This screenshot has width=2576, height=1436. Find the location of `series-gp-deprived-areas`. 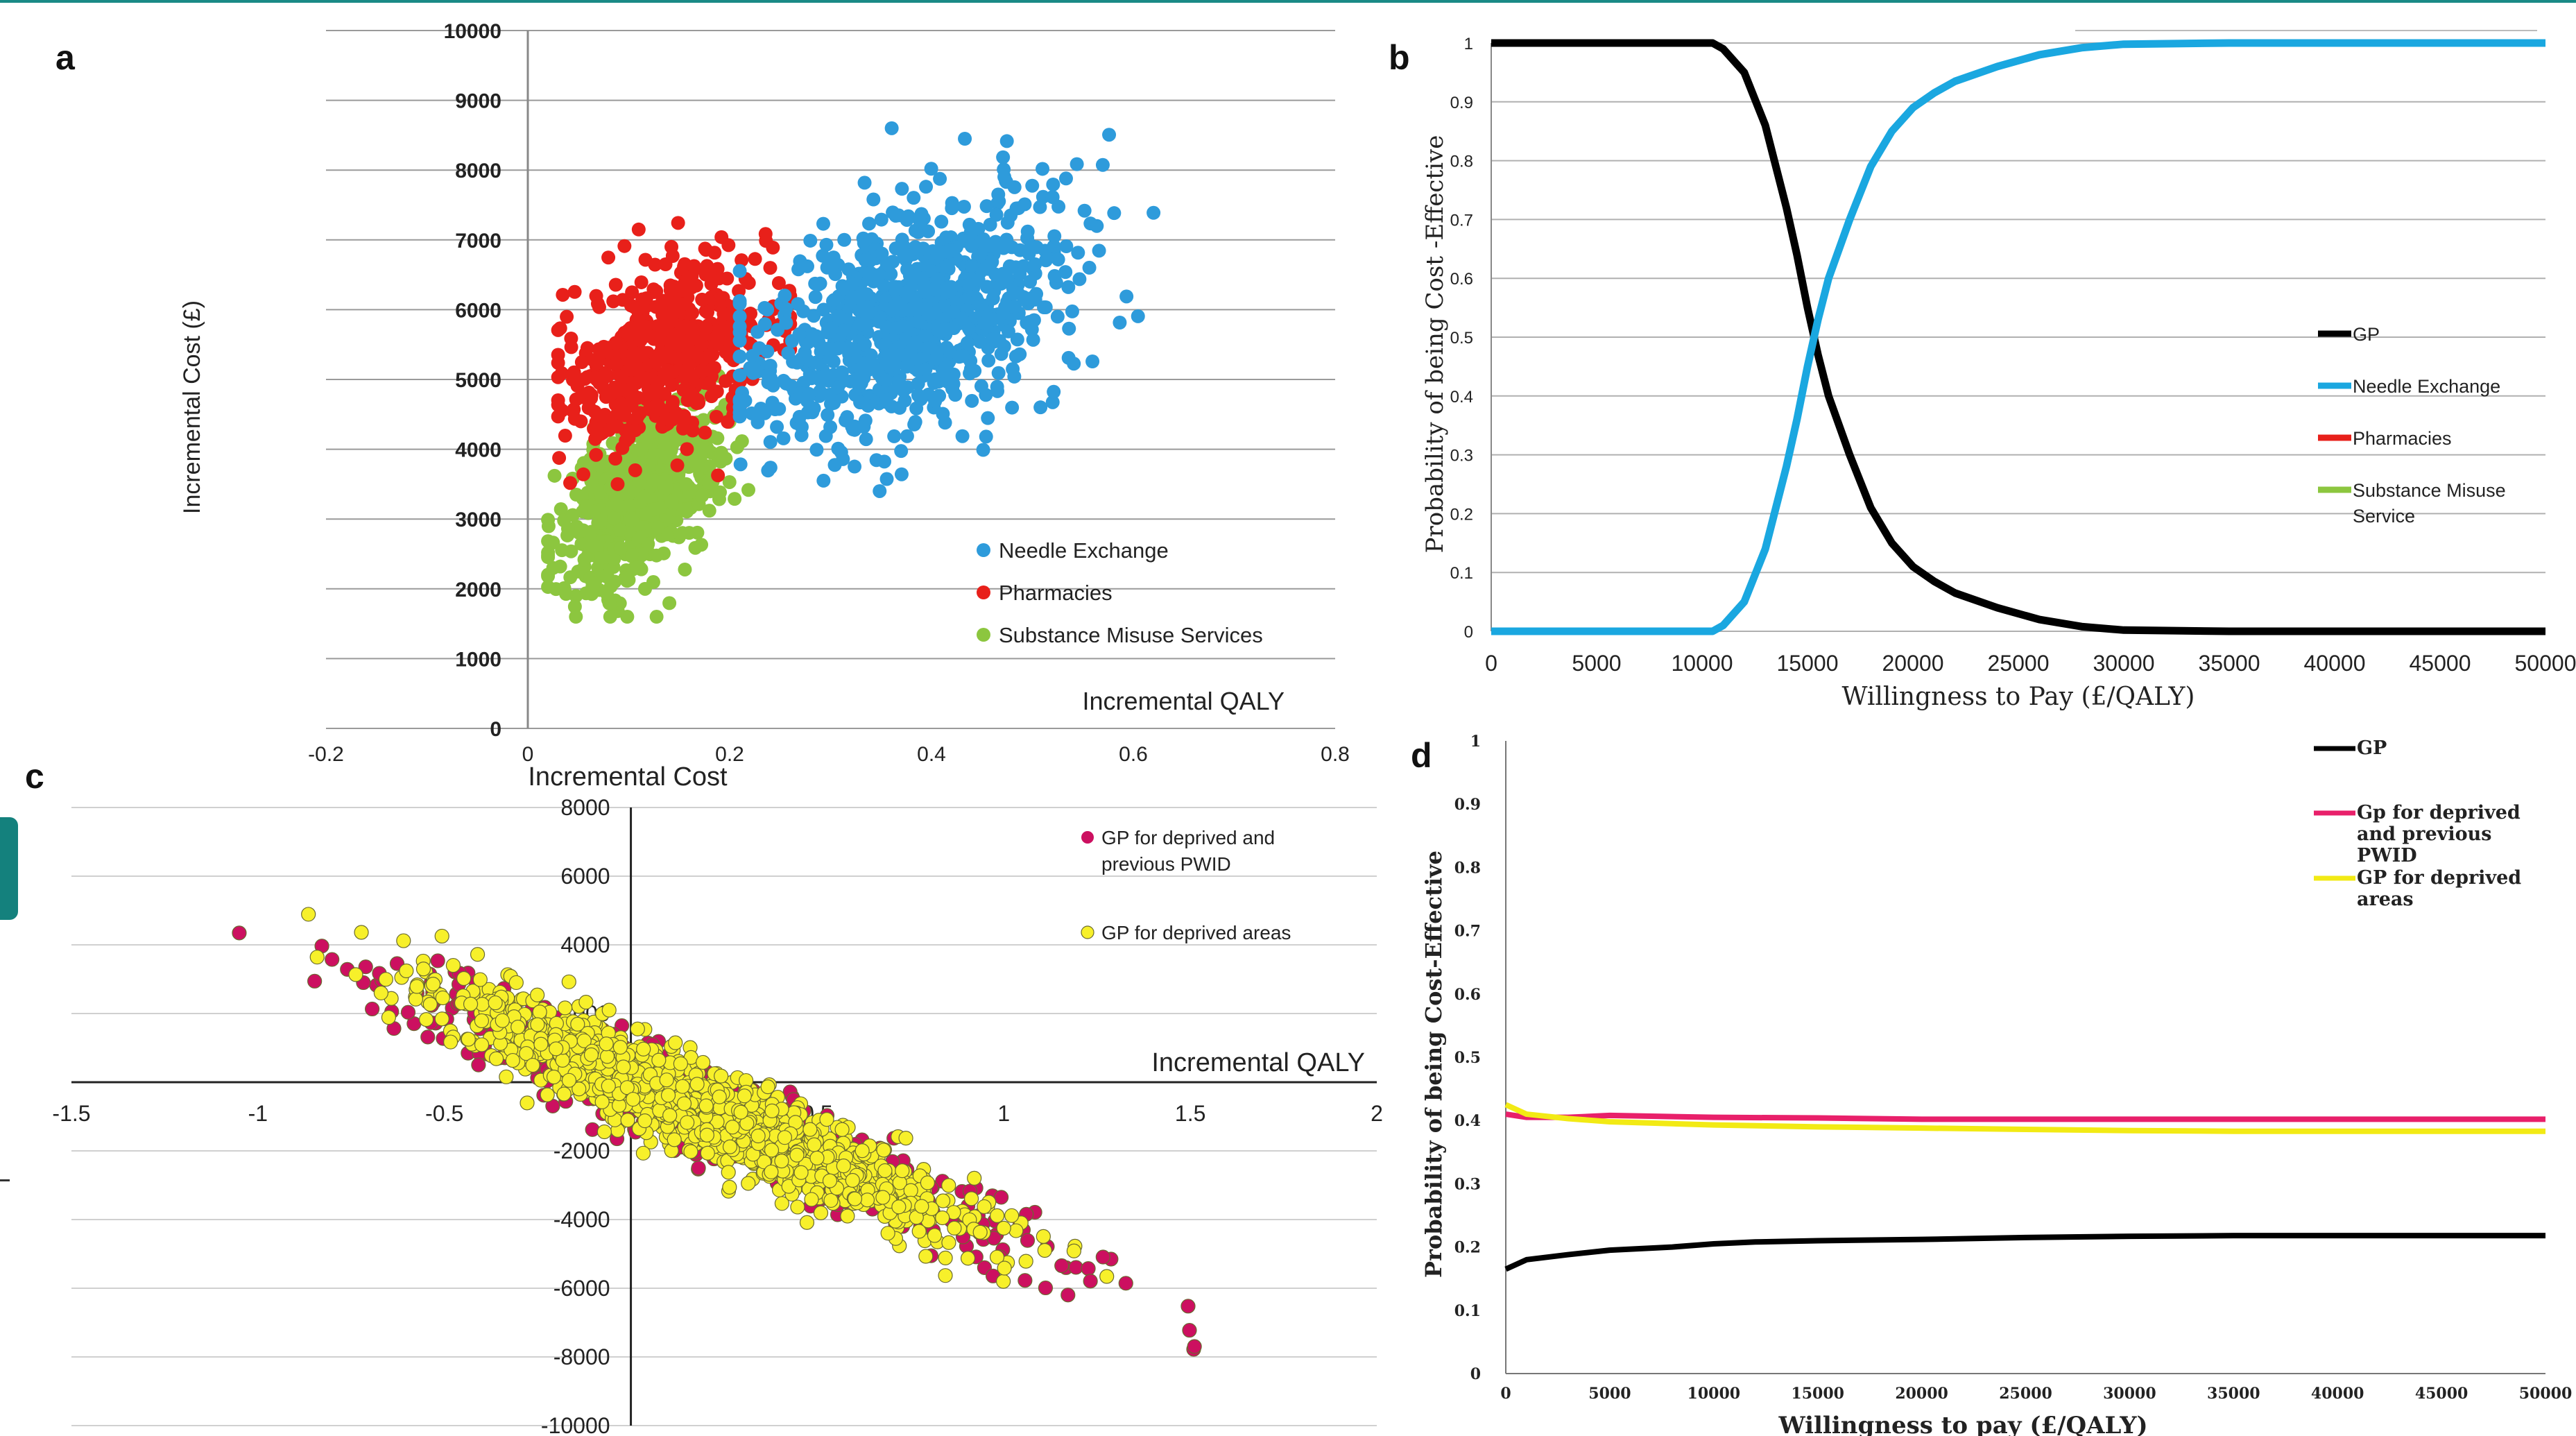

series-gp-deprived-areas is located at coordinates (708, 1098).